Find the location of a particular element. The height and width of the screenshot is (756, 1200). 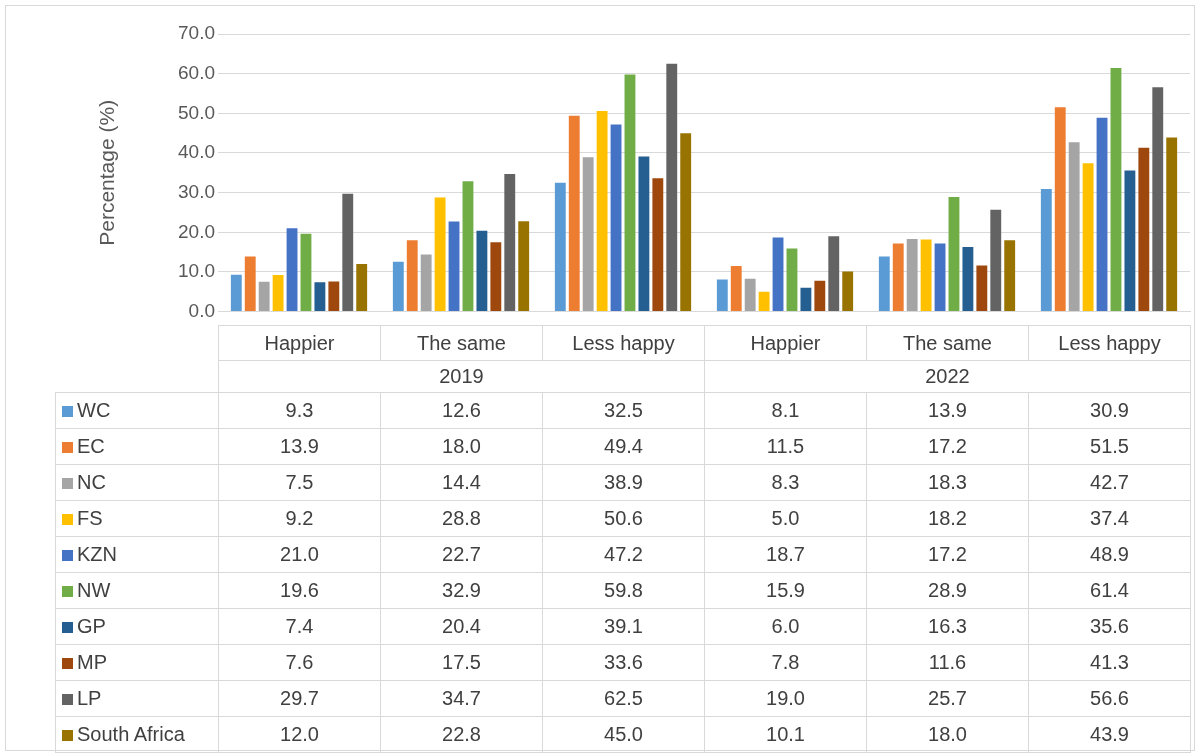

data-label: 50.6 is located at coordinates (623, 518).